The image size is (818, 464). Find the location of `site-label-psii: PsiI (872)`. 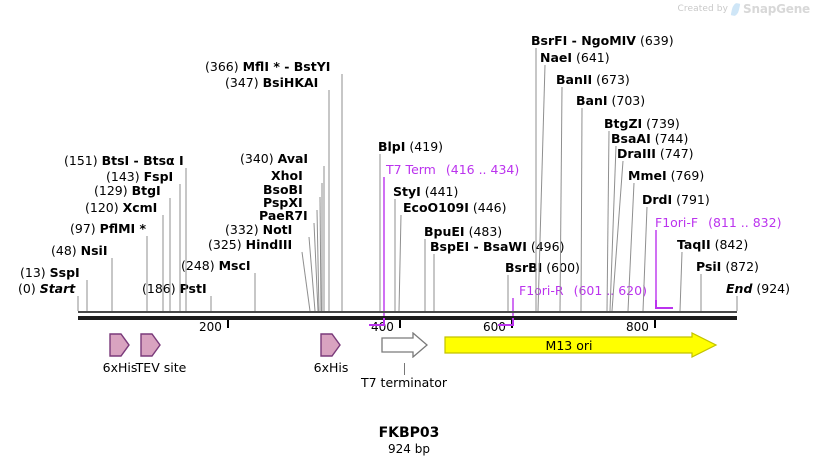

site-label-psii: PsiI (872) is located at coordinates (727, 266).